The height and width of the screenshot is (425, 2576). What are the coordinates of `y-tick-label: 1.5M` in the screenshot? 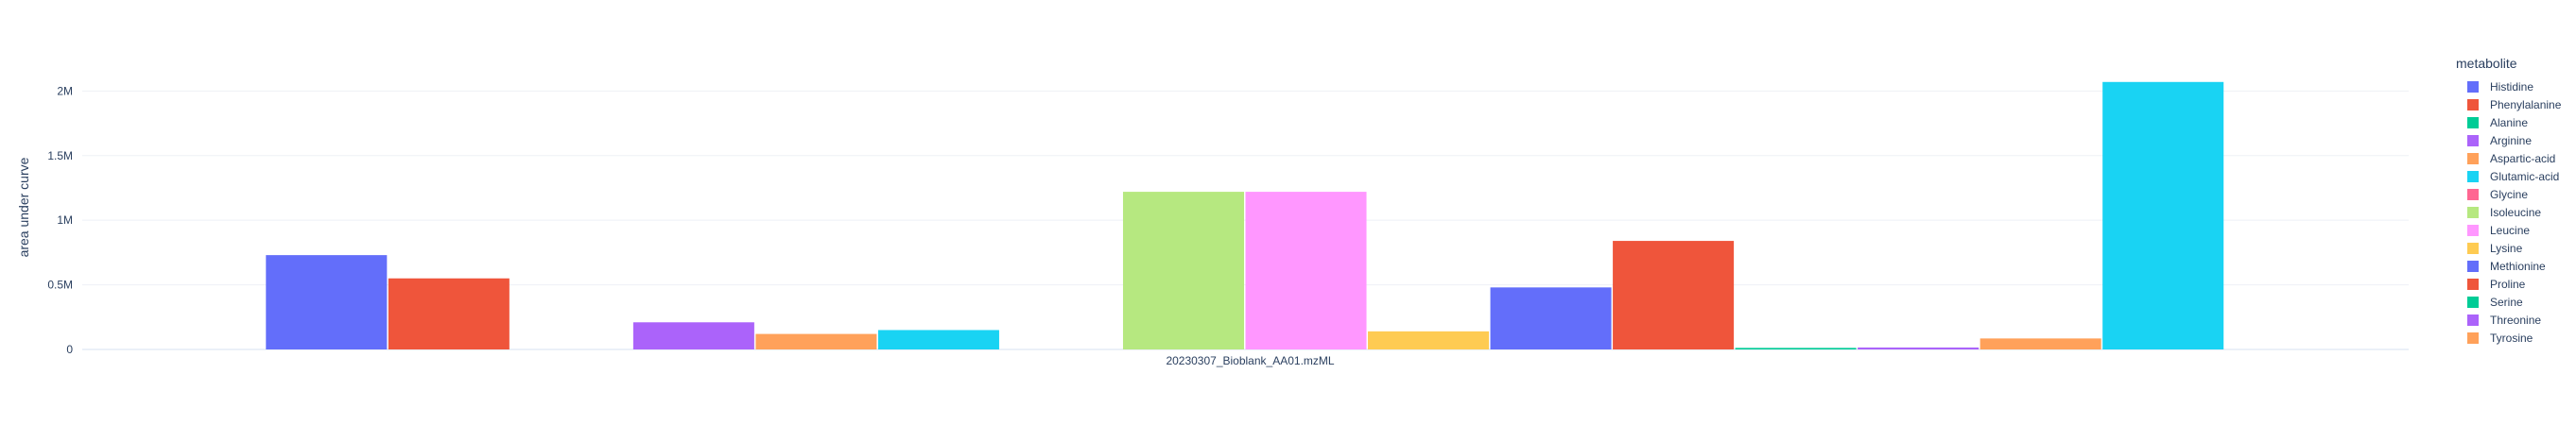 It's located at (60, 155).